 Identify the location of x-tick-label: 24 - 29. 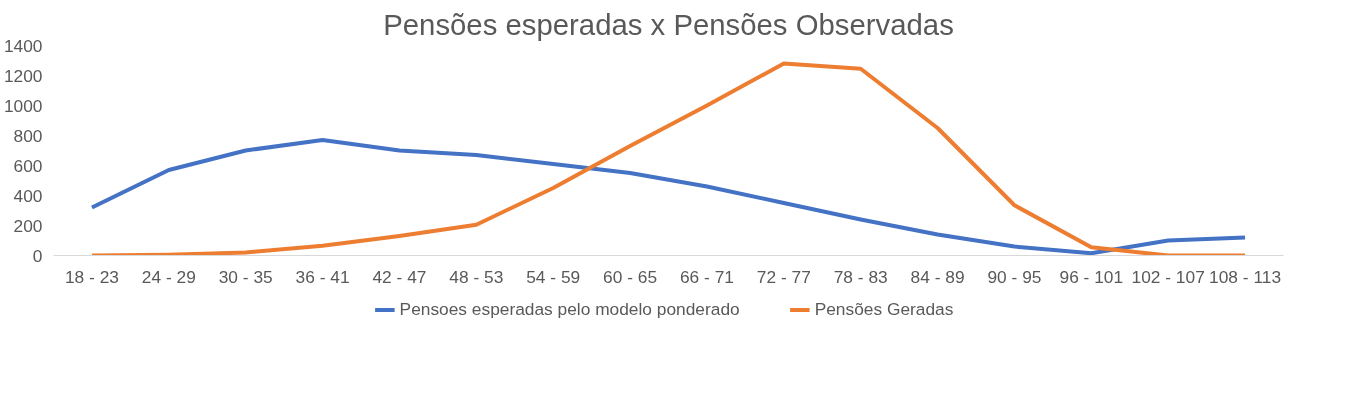
(168, 276).